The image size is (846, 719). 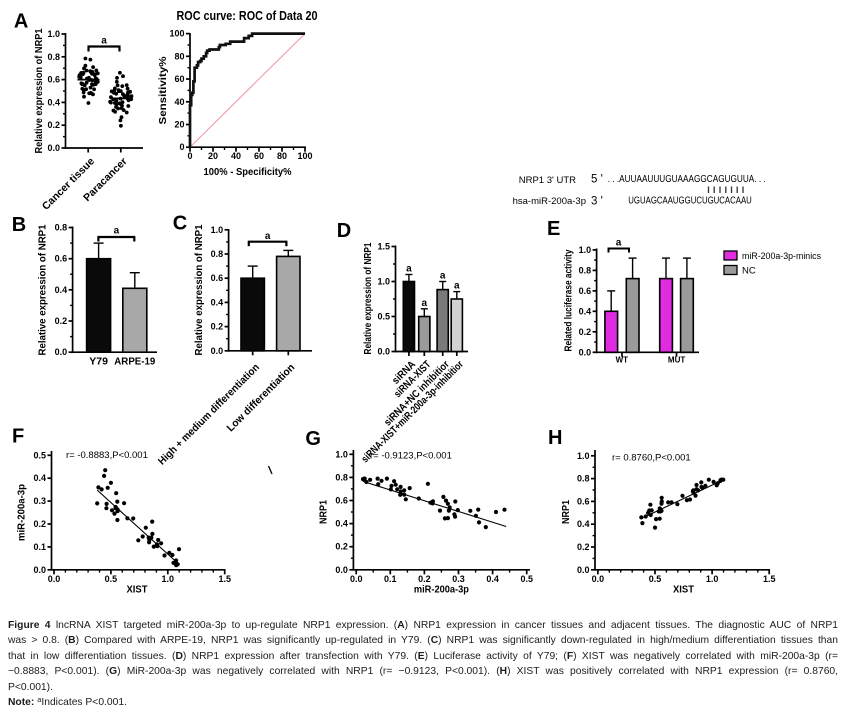 What do you see at coordinates (781, 256) in the screenshot?
I see `svg-text: miR-200a-3p-minics` at bounding box center [781, 256].